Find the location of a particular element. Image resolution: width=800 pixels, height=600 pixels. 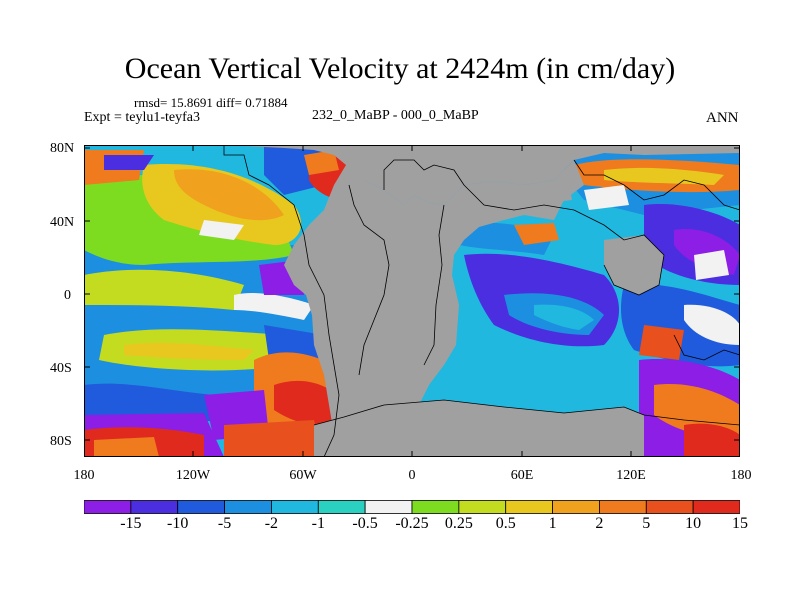

indian-ocean-field is located at coordinates (461, 248).